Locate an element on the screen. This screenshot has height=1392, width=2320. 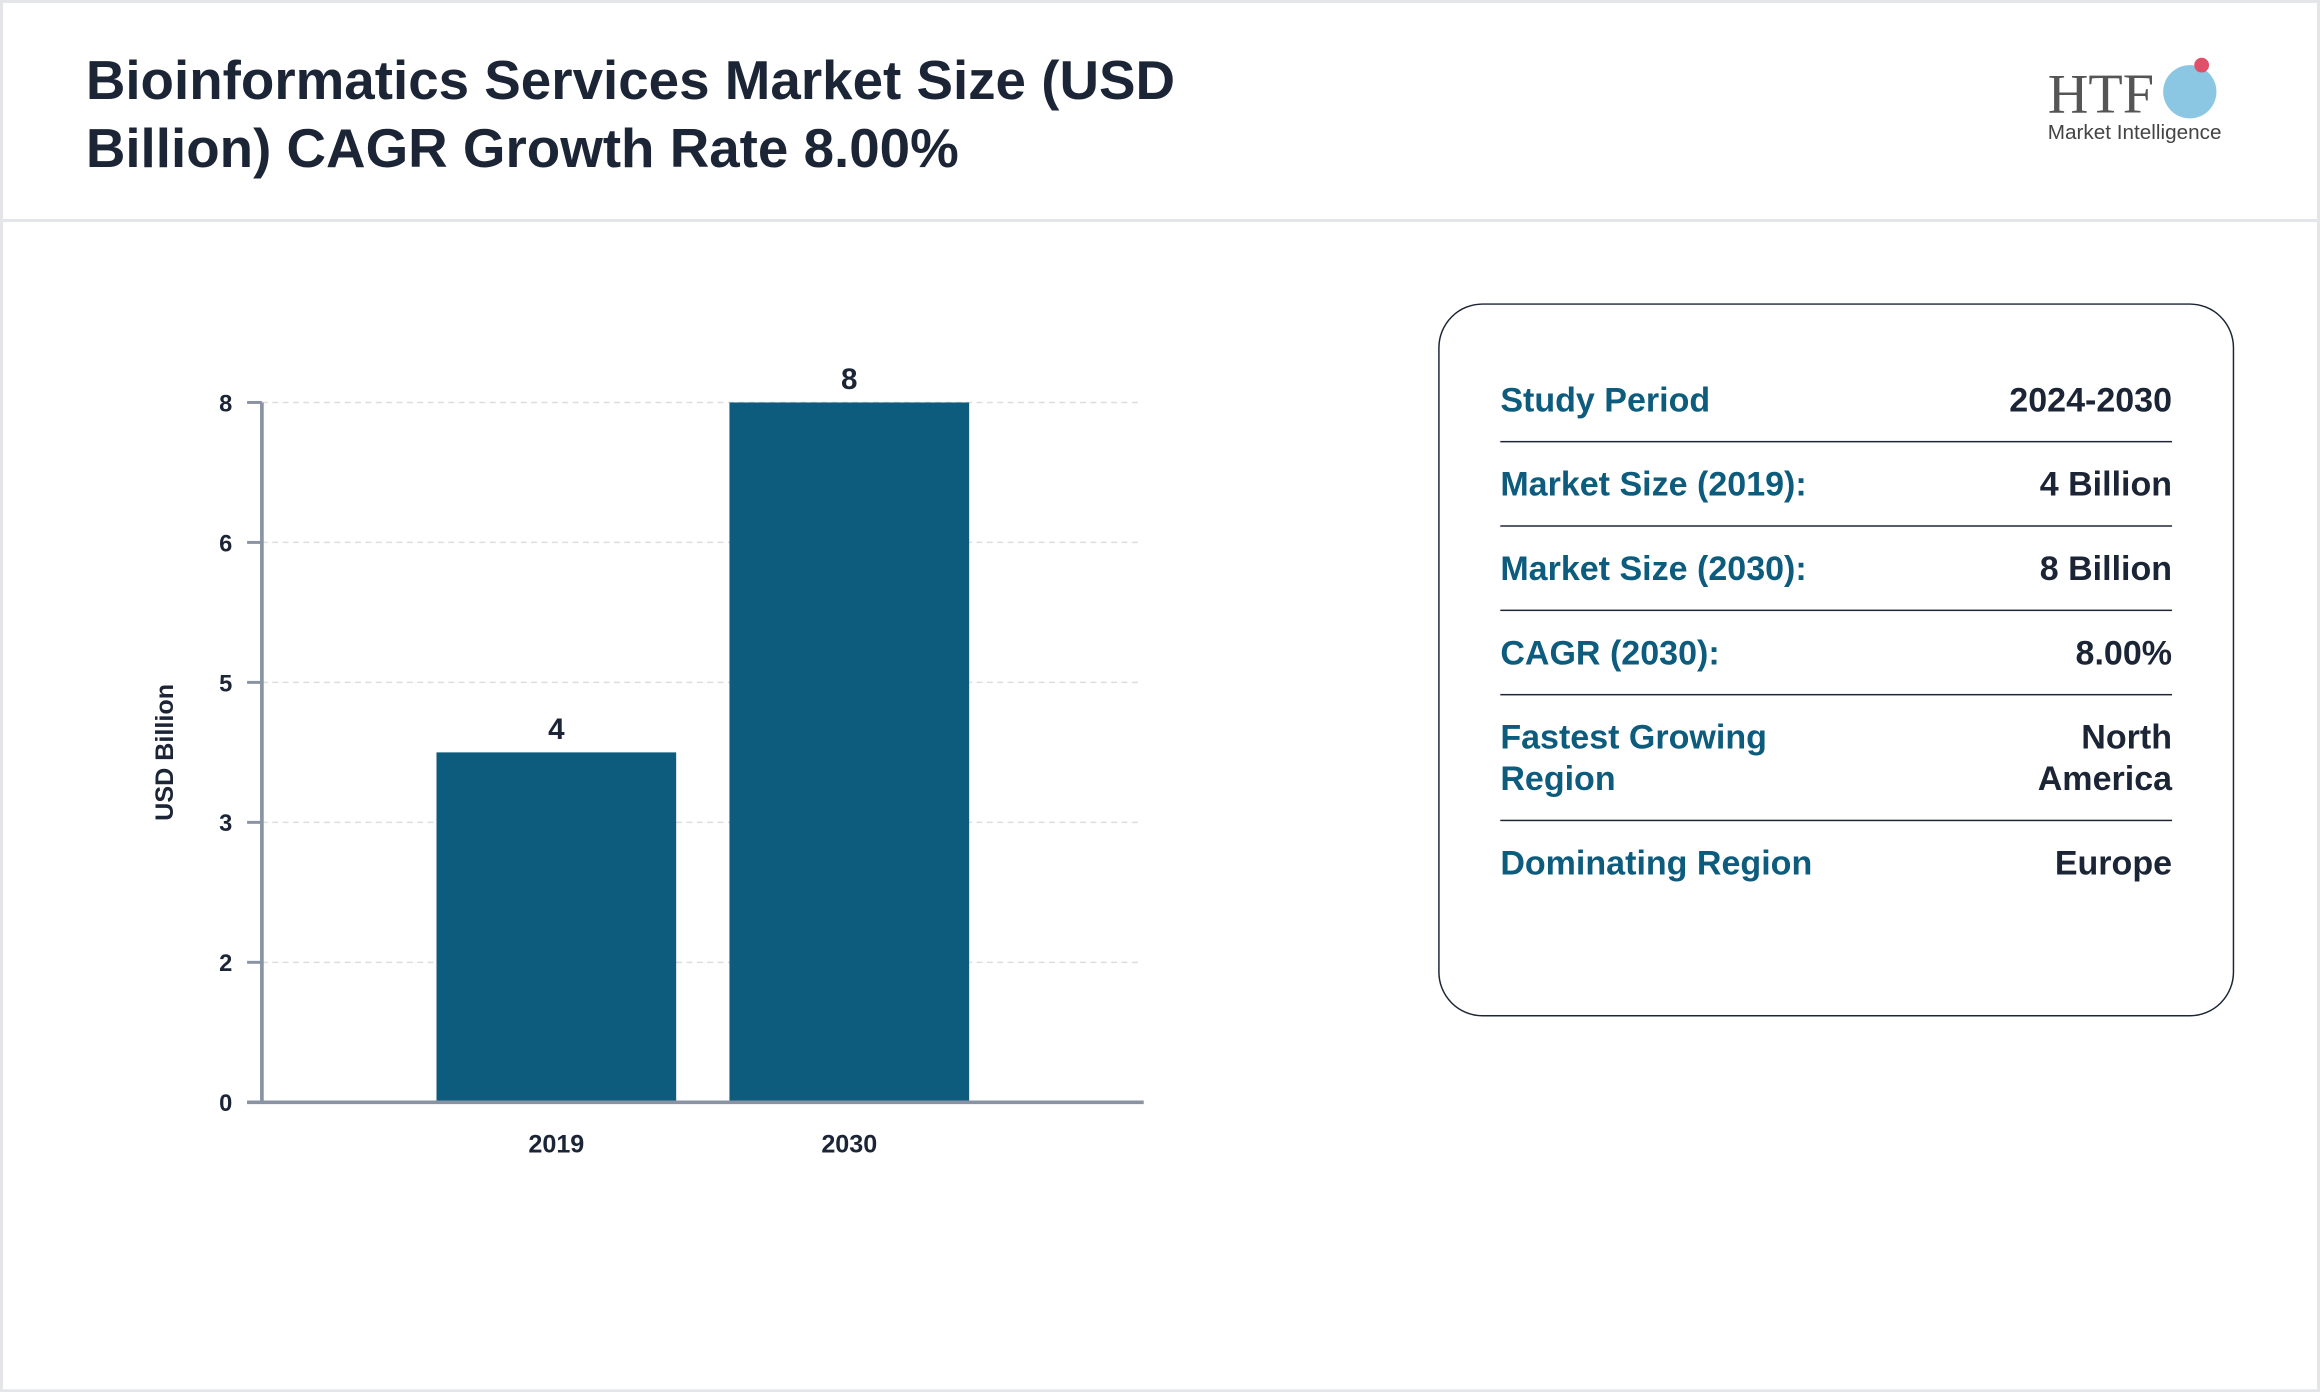
data-label: 8 is located at coordinates (849, 379).